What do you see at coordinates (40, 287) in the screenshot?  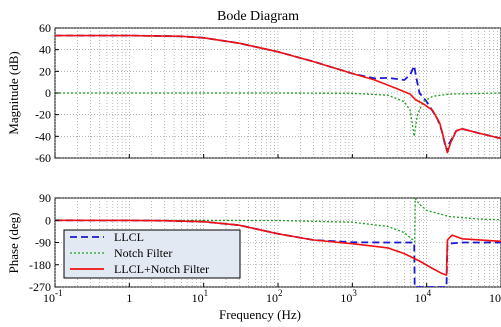 I see `y-tick-label: -270` at bounding box center [40, 287].